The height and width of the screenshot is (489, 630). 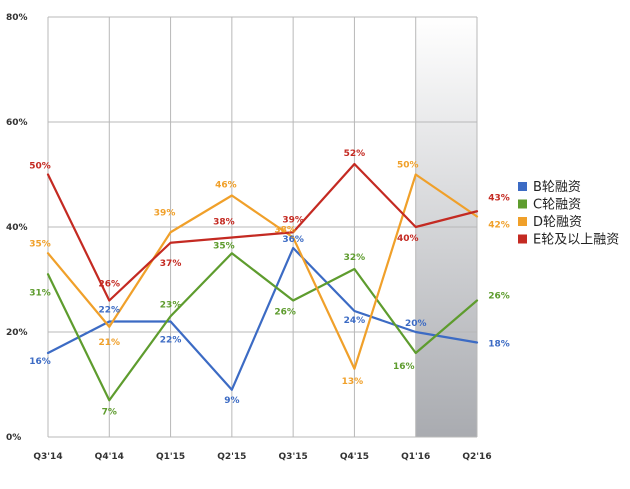 What do you see at coordinates (355, 321) in the screenshot?
I see `data-label: 24%` at bounding box center [355, 321].